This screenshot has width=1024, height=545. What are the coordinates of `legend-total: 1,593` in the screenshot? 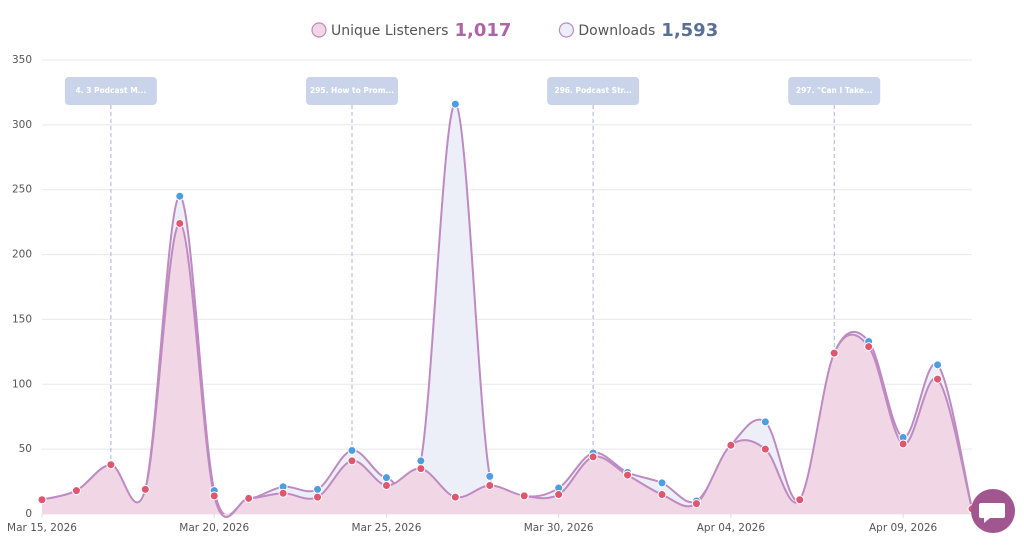 It's located at (689, 30).